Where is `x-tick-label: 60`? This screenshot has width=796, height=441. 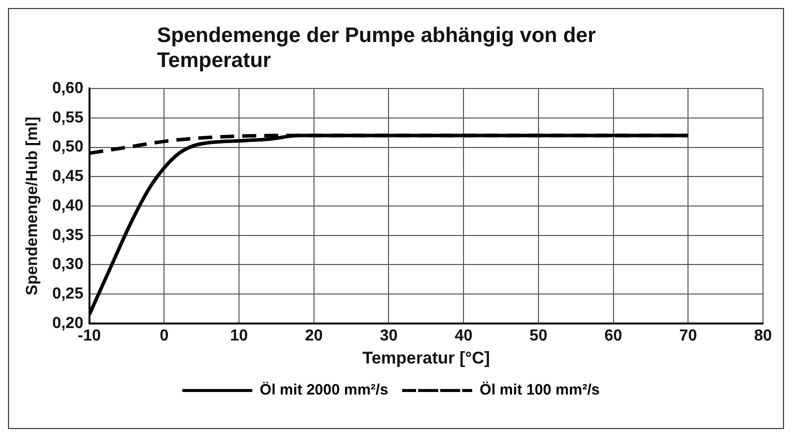 x-tick-label: 60 is located at coordinates (613, 335).